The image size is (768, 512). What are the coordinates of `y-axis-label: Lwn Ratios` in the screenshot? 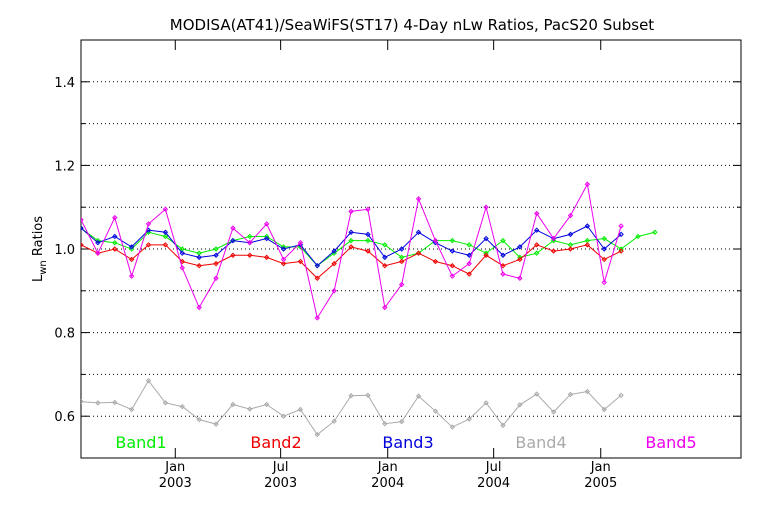 It's located at (40, 249).